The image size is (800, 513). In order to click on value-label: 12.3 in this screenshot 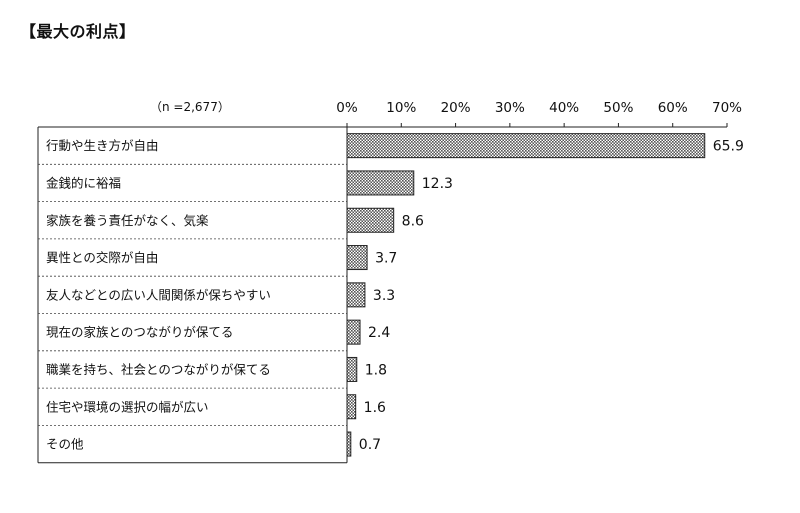, I will do `click(437, 184)`.